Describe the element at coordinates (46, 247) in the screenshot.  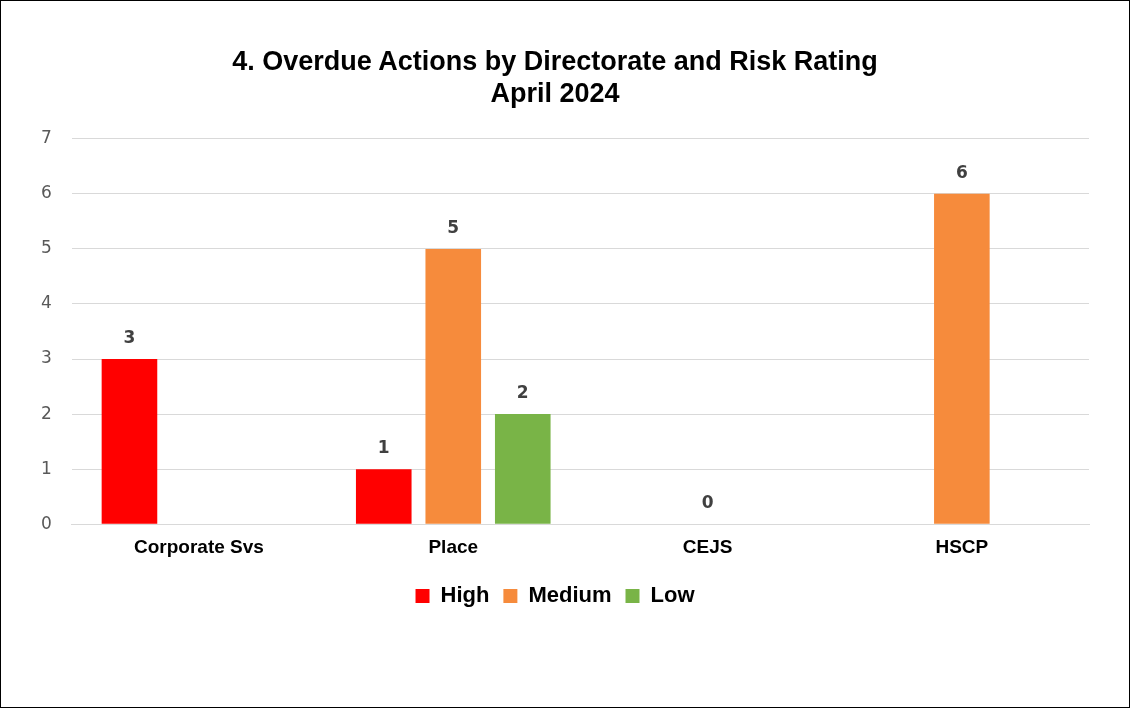
I see `y-tick-label: 5` at that location.